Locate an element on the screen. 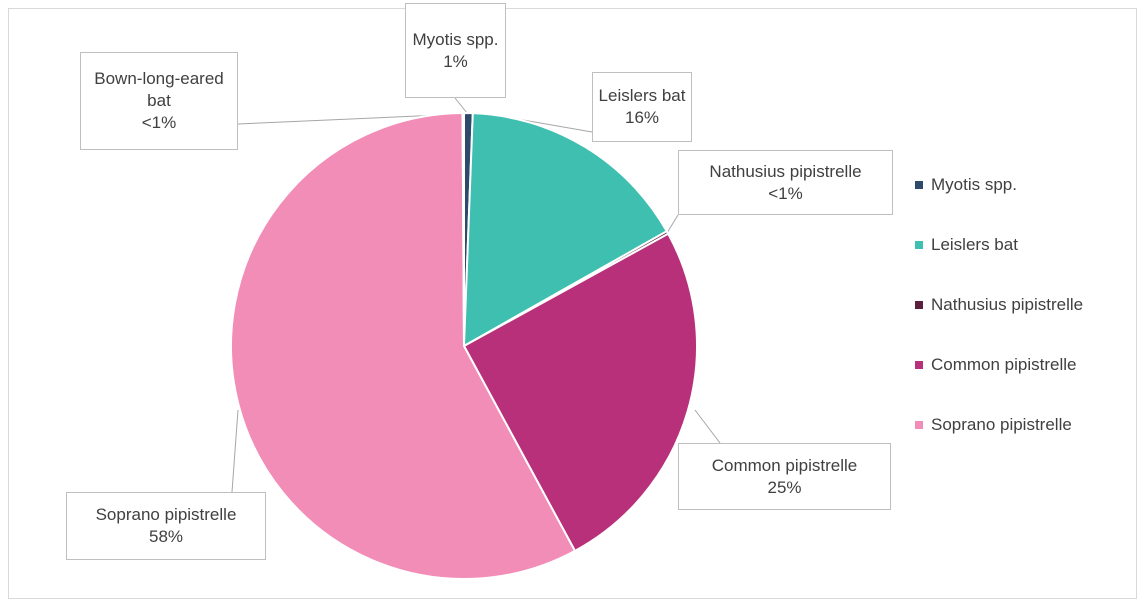 The width and height of the screenshot is (1144, 599). callout-name: Common pipistrelle is located at coordinates (784, 465).